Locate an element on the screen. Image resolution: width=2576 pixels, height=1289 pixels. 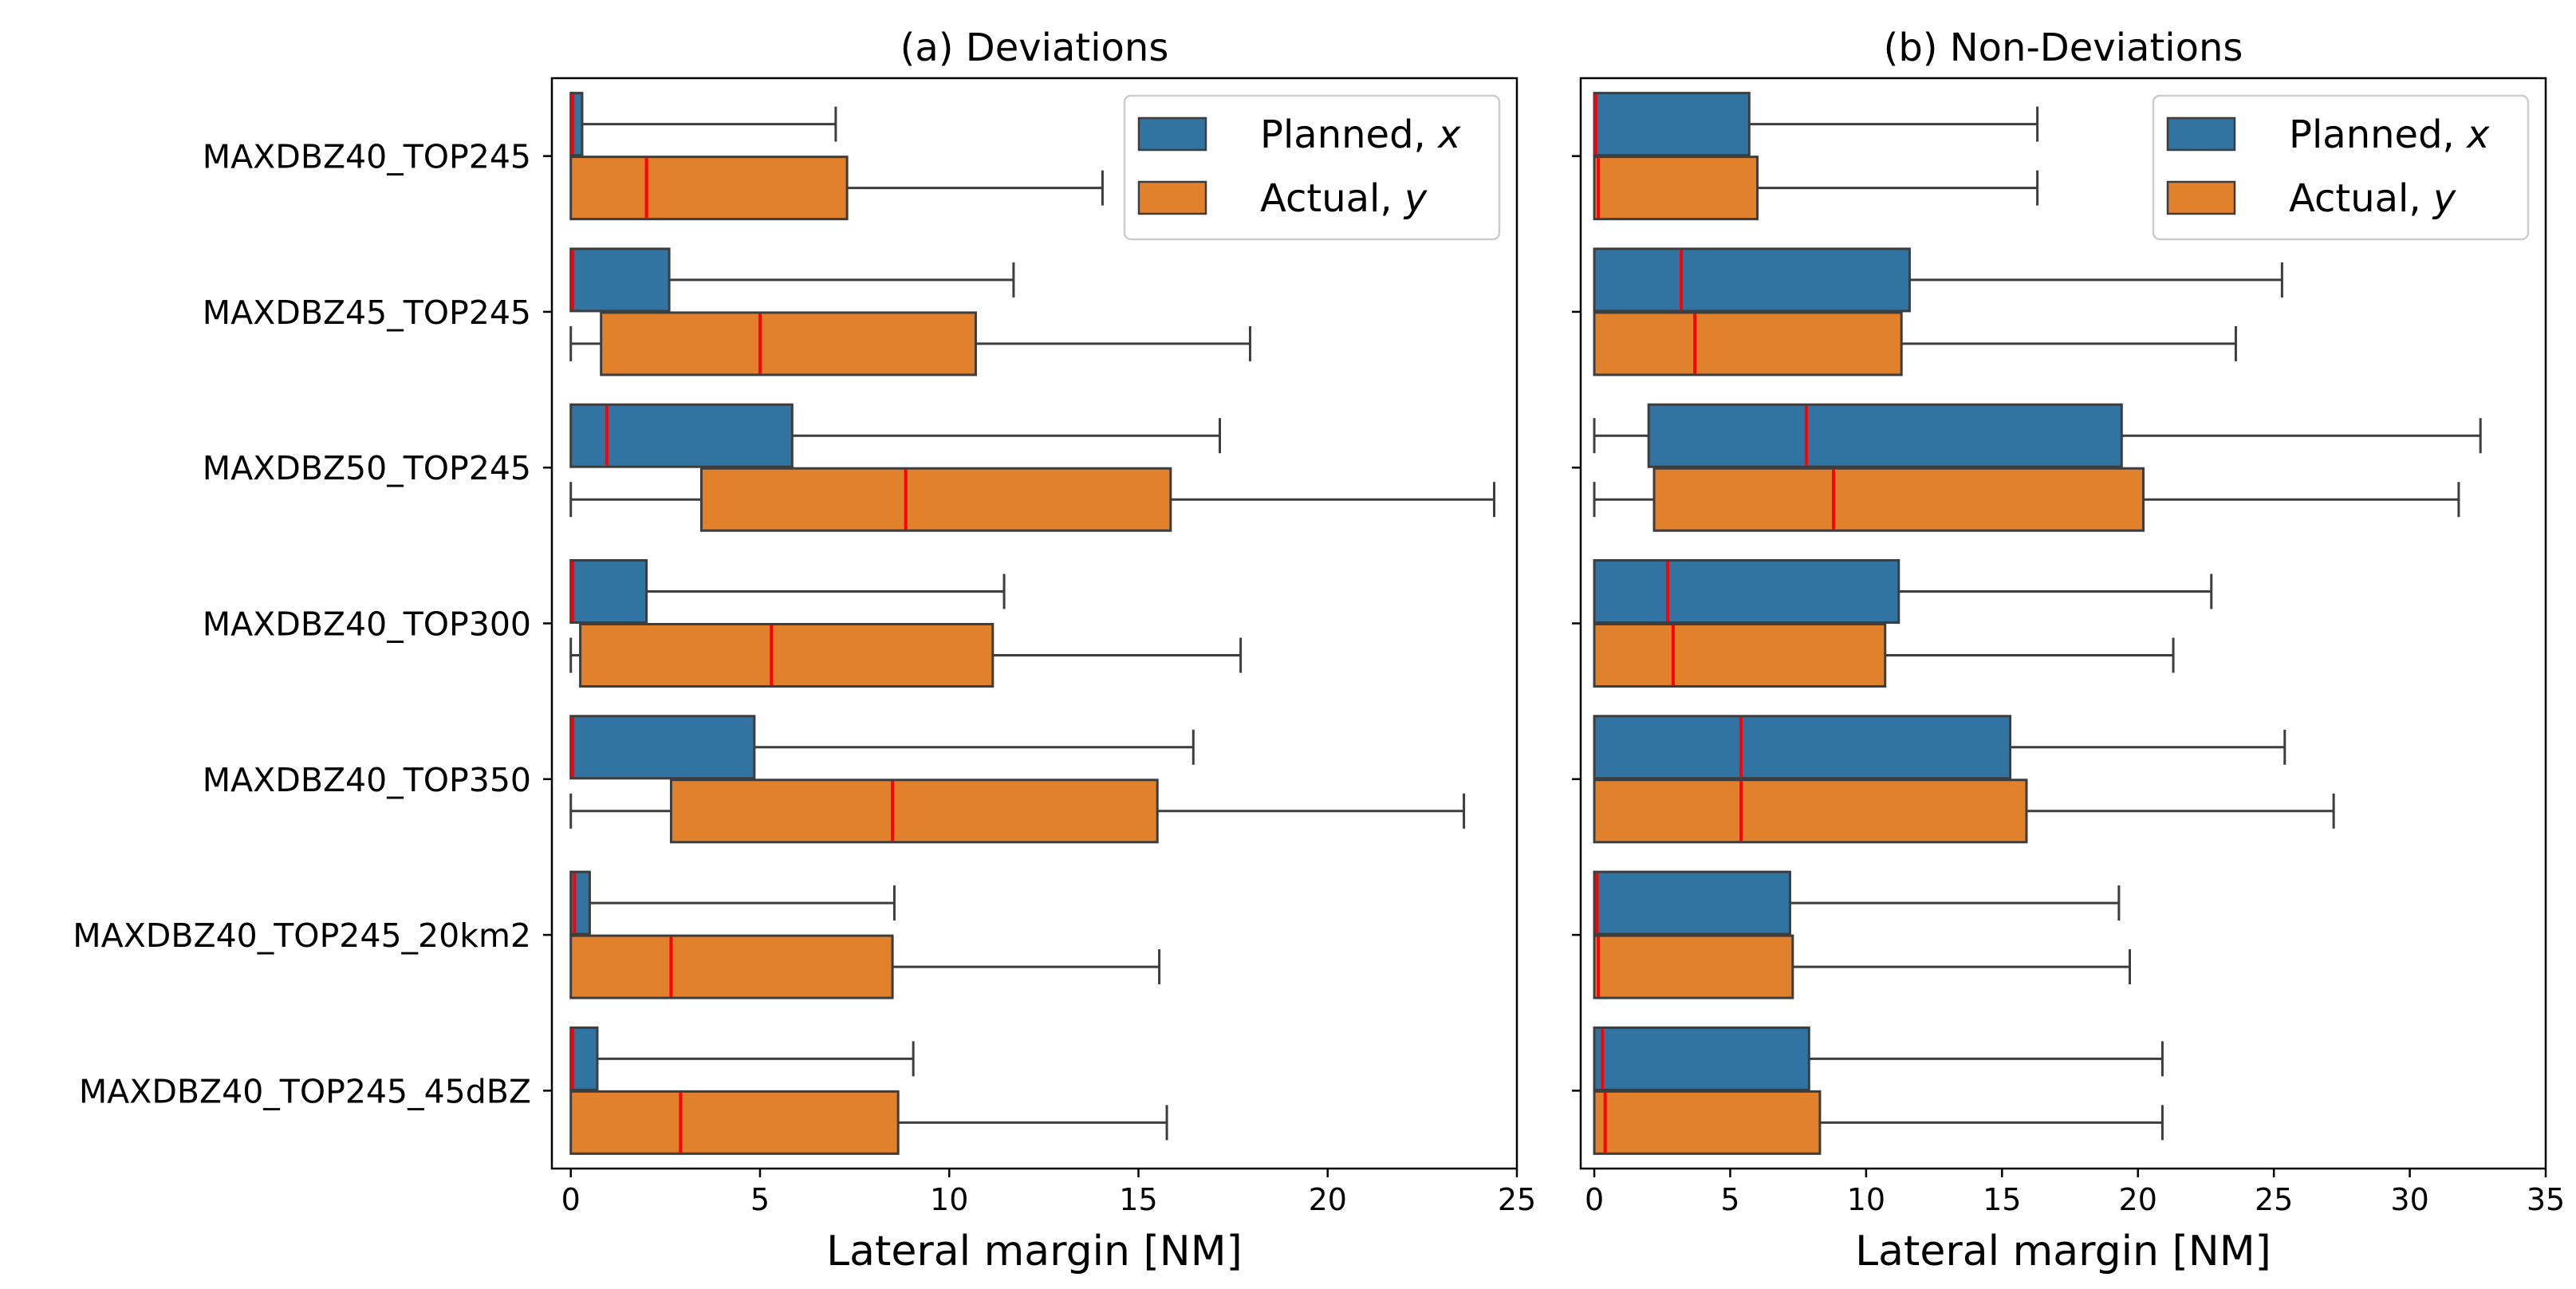
chart-title: (b) Non-Deviations is located at coordinates (2063, 48).